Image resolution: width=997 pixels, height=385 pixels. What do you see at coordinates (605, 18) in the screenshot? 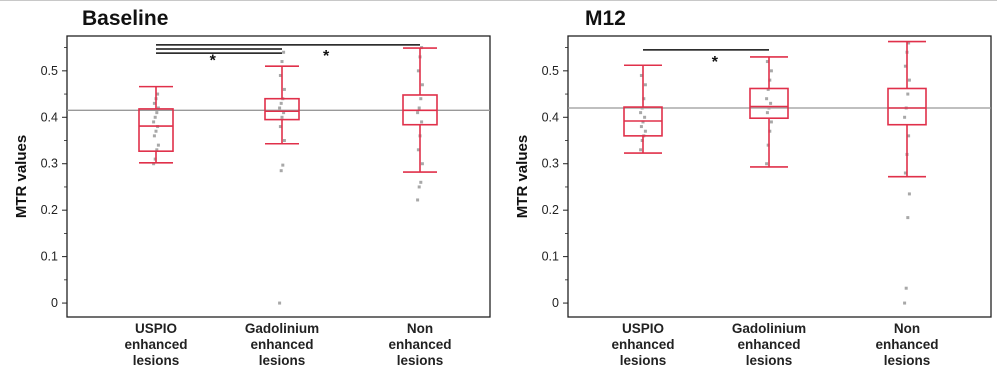
I see `chart-title: M12` at bounding box center [605, 18].